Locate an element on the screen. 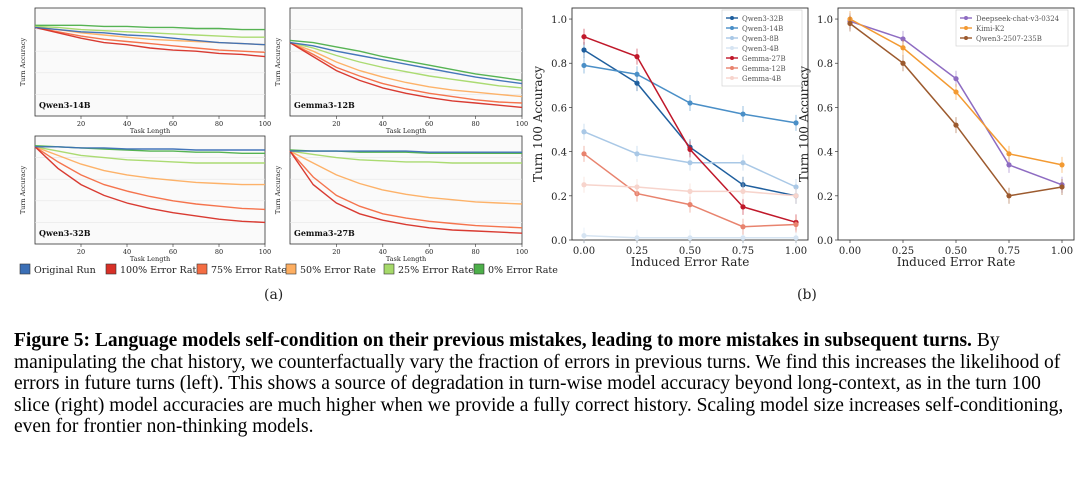 The image size is (1080, 489). chart-b2-x-tick-label: 0.25 is located at coordinates (903, 251).